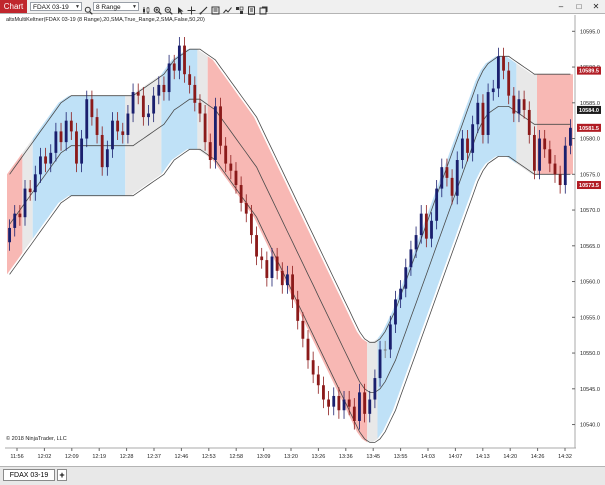  I want to click on properties-icon, so click(215, 8).